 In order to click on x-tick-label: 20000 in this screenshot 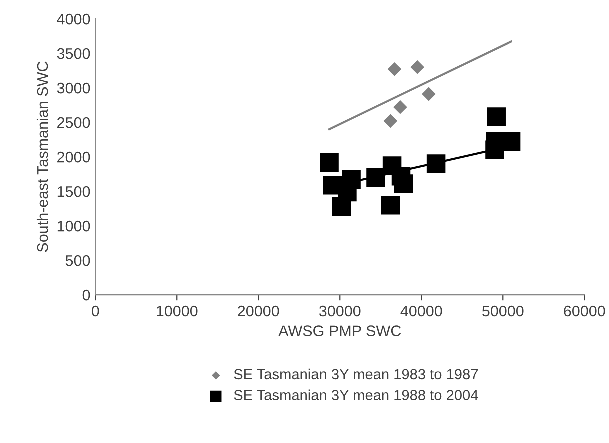, I will do `click(259, 311)`.